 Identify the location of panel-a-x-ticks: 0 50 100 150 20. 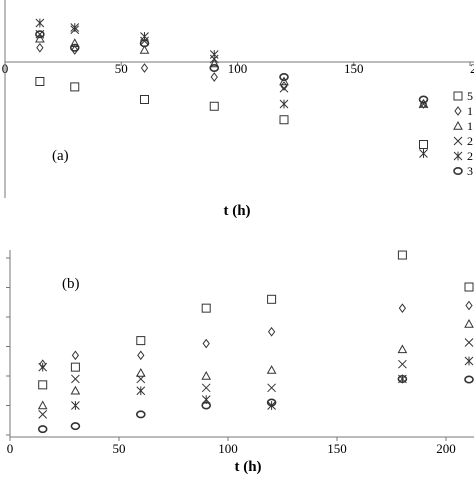
(238, 68).